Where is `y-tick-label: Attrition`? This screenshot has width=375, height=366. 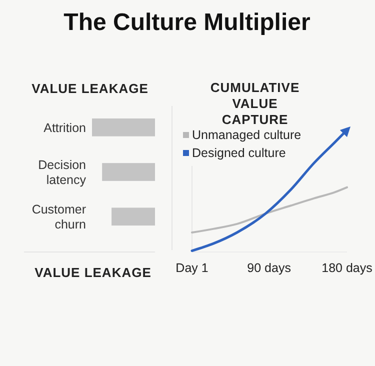
y-tick-label: Attrition is located at coordinates (65, 127).